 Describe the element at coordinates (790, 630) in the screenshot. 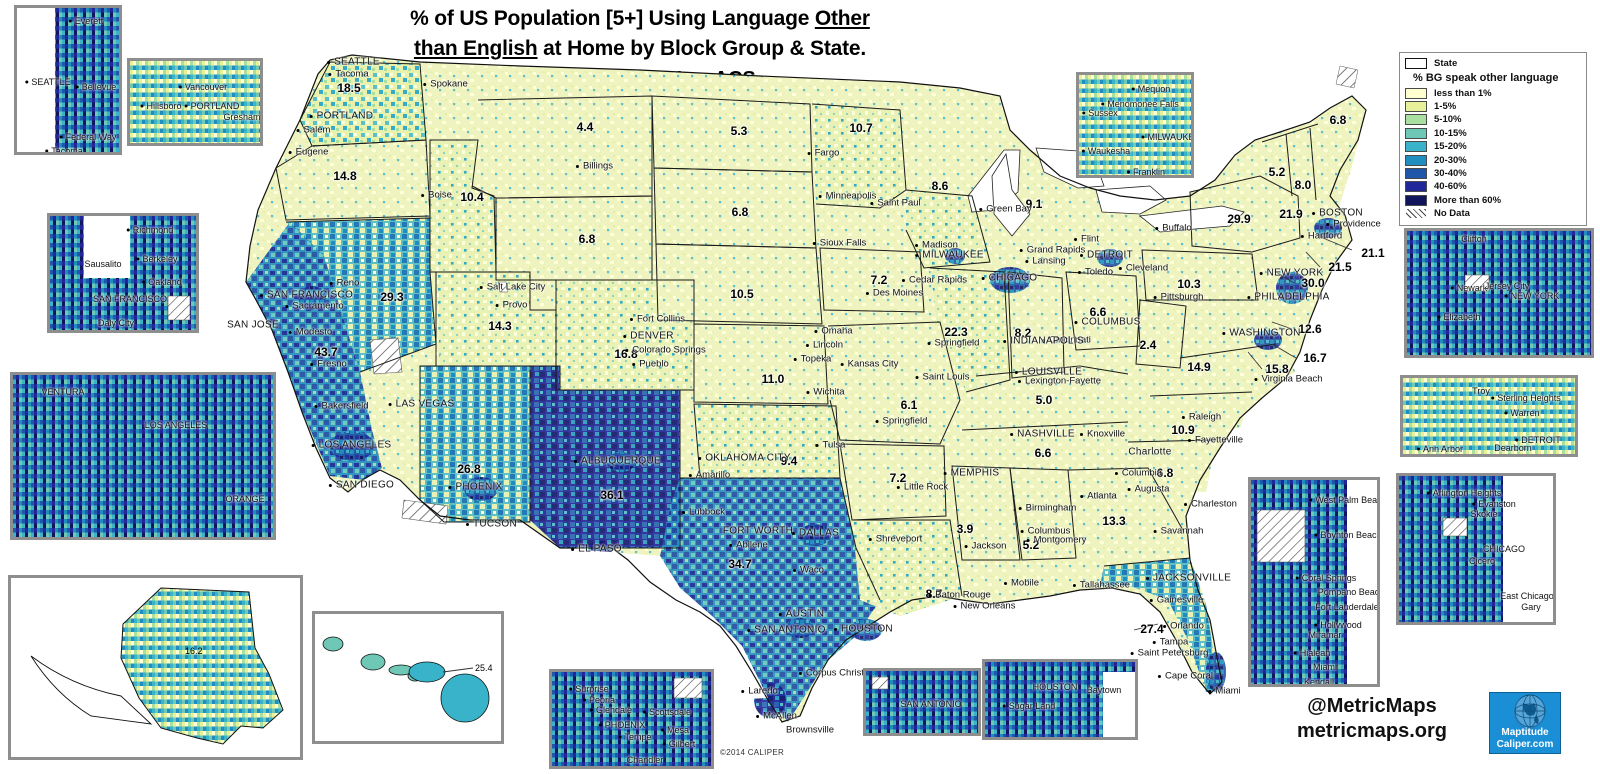

I see `city-label-san-antonio: SAN ANTONIO` at that location.